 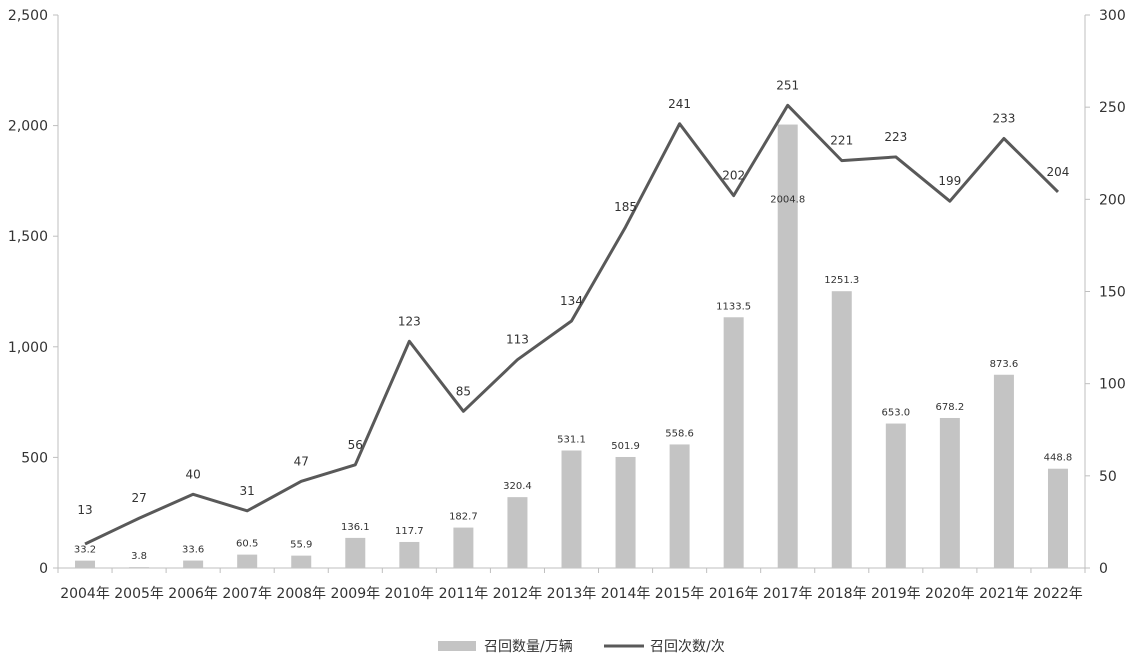 I want to click on x-tick-label: 2006年, so click(x=193, y=594).